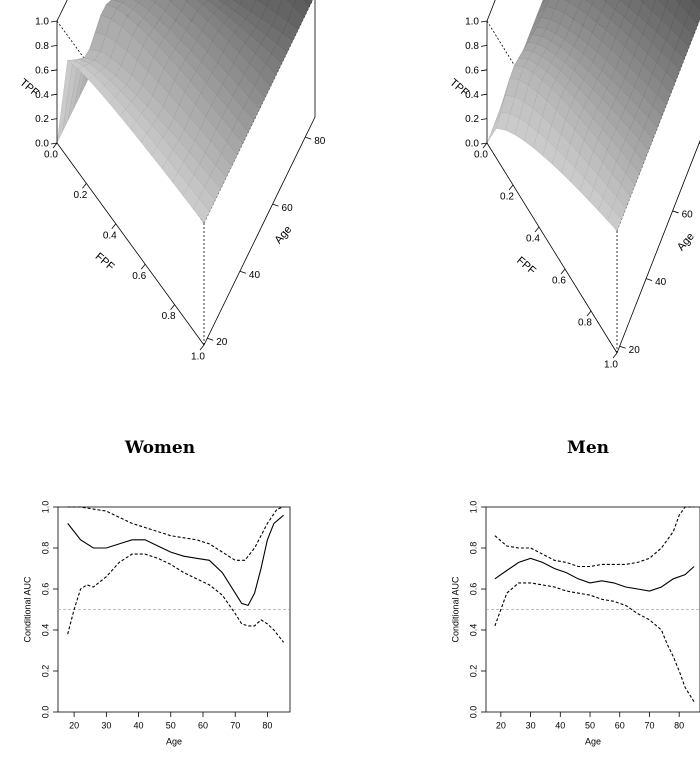 The image size is (700, 759). What do you see at coordinates (560, 725) in the screenshot?
I see `x-tick-label-3-2: 40` at bounding box center [560, 725].